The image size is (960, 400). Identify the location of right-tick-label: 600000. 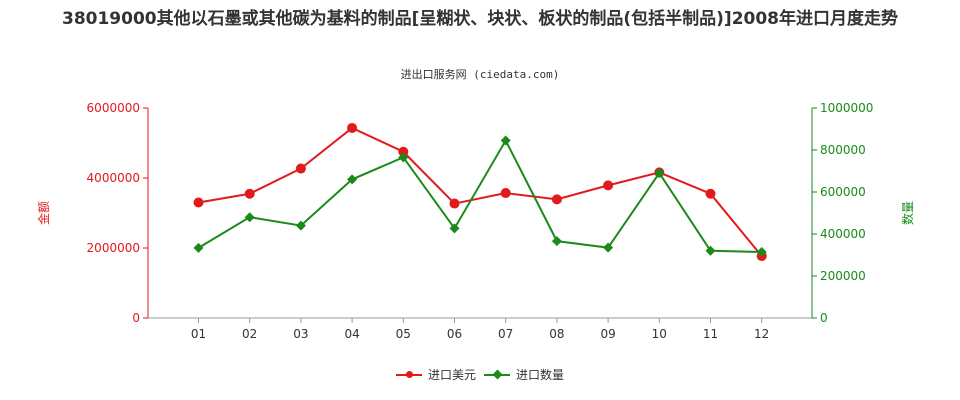
(843, 192).